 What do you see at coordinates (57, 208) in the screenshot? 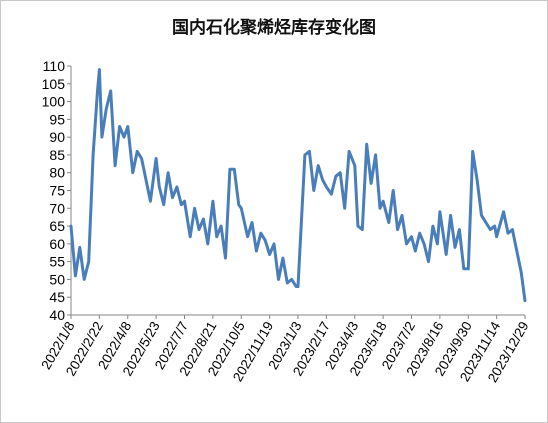
I see `y-tick-label: 70` at bounding box center [57, 208].